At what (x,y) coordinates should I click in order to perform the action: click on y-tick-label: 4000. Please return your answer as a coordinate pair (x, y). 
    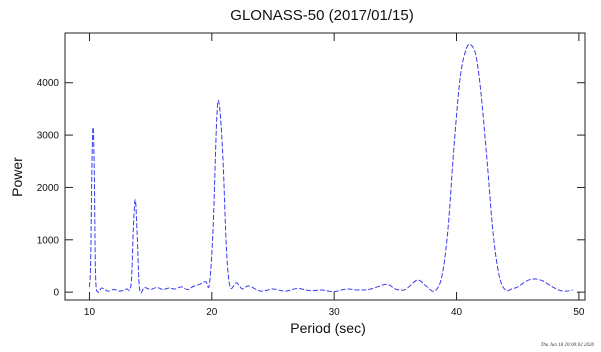
    Looking at the image, I should click on (48, 83).